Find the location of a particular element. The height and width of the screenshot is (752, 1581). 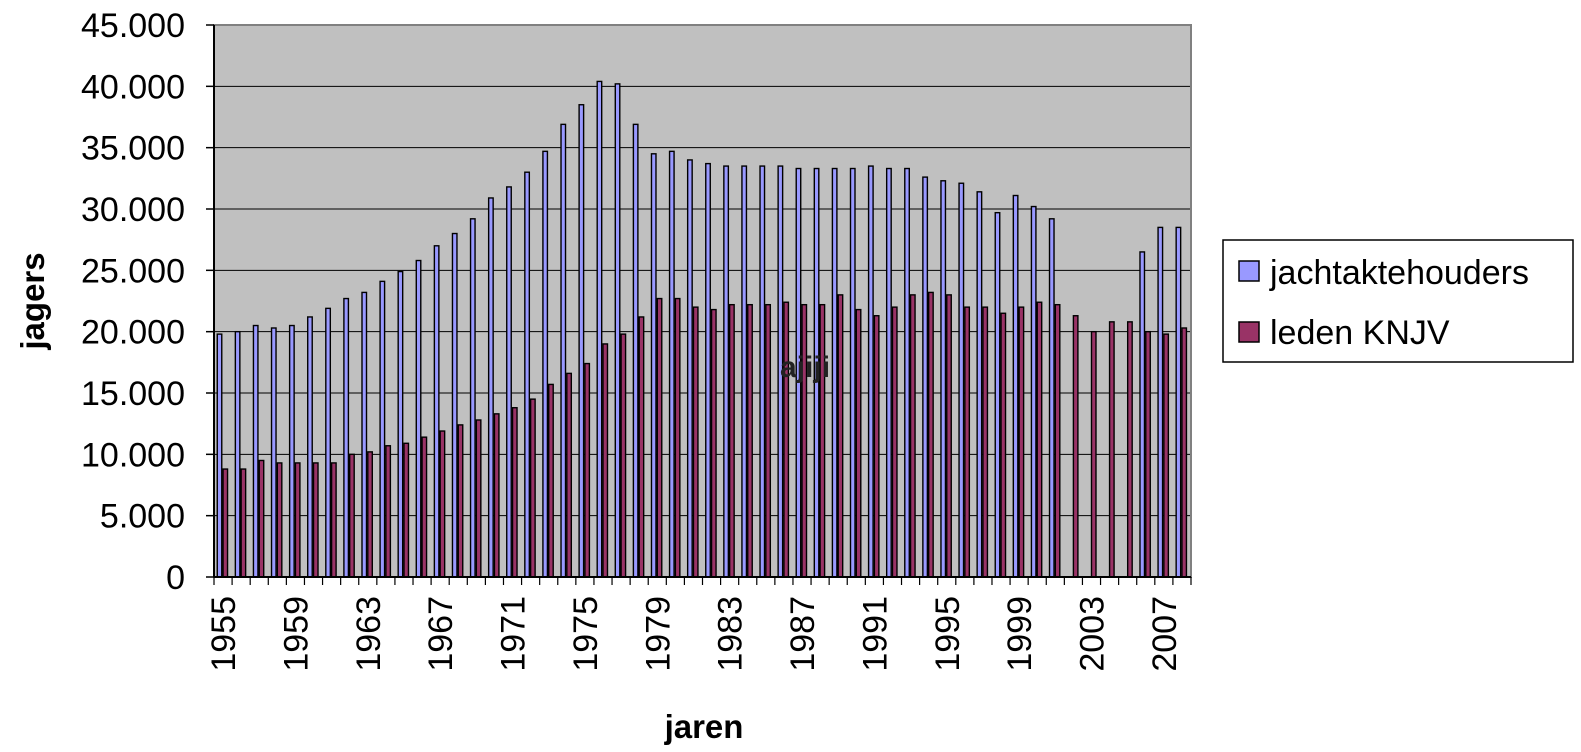

x-tick-label: 1999 is located at coordinates (1020, 634).